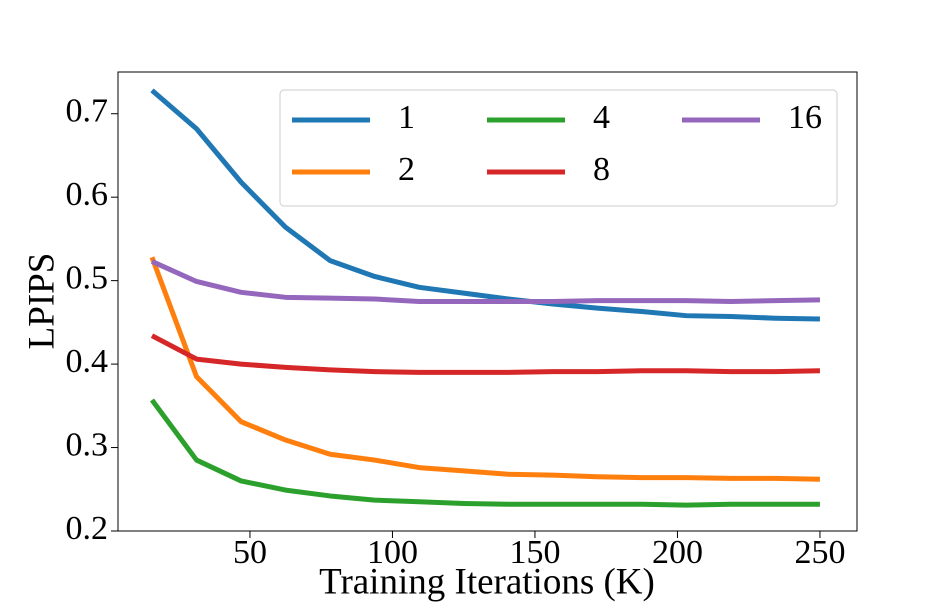  Describe the element at coordinates (487, 581) in the screenshot. I see `x-axis-label: Training Iterations (K)` at that location.